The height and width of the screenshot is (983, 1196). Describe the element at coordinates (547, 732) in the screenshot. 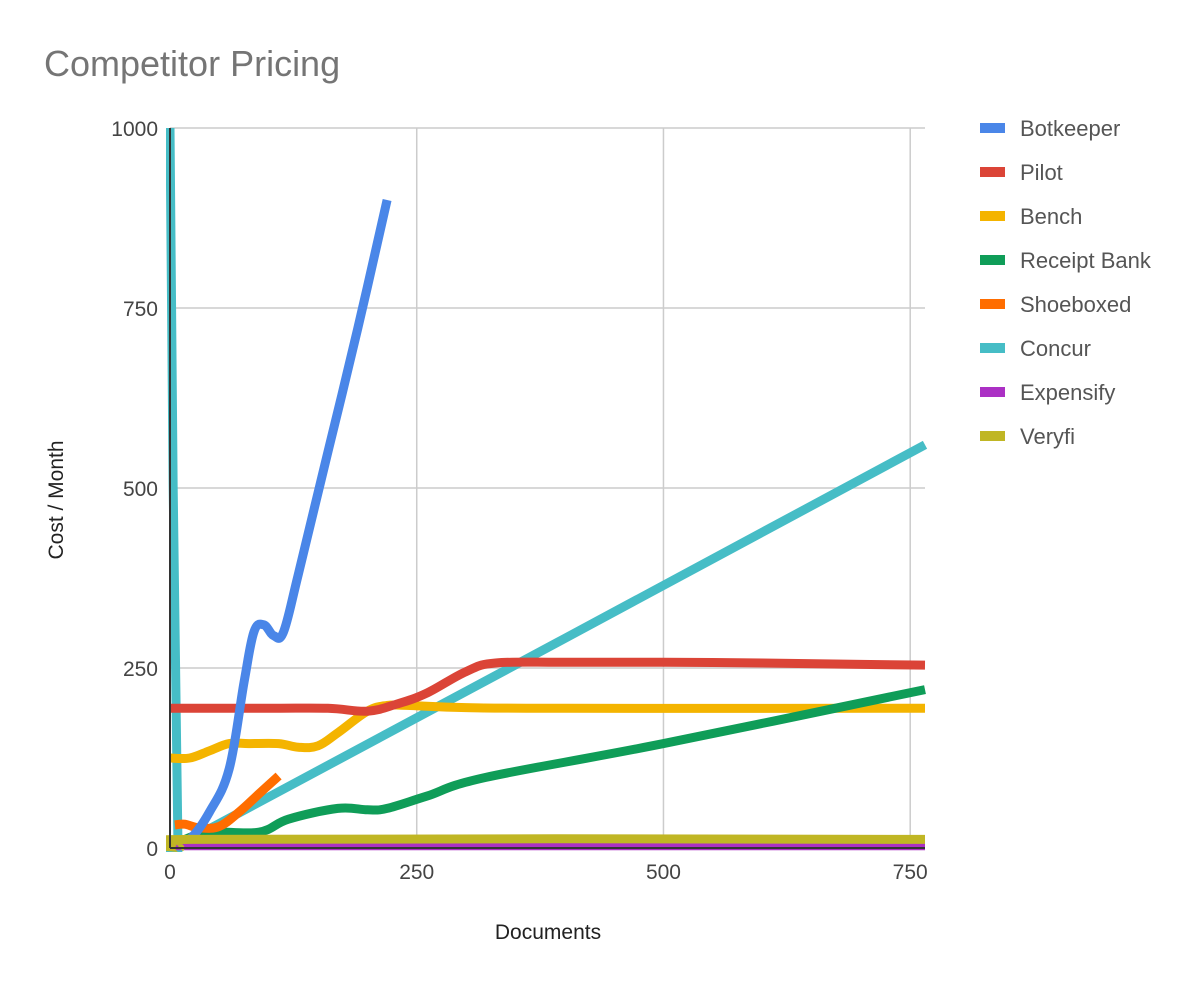

I see `series-line-bench` at that location.